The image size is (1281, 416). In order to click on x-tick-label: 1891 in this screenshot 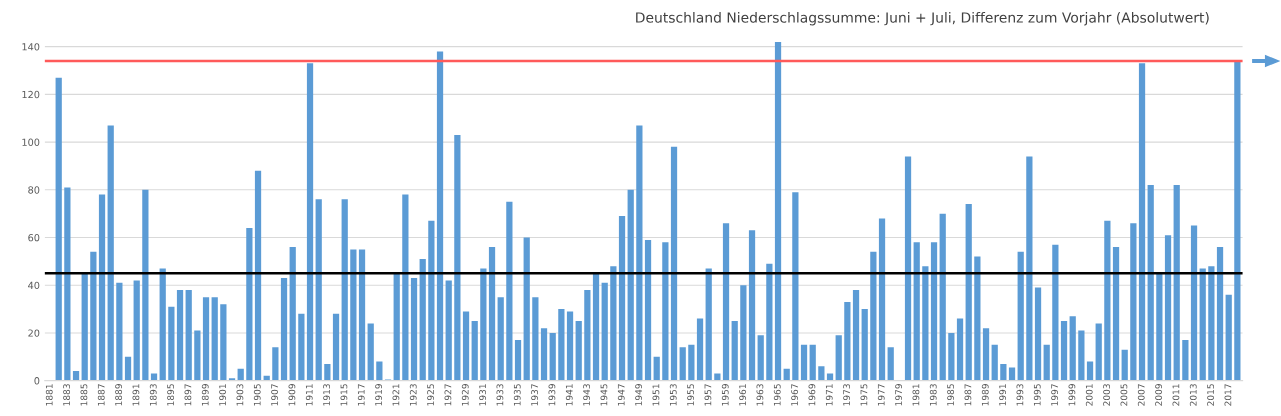, I will do `click(136, 395)`.